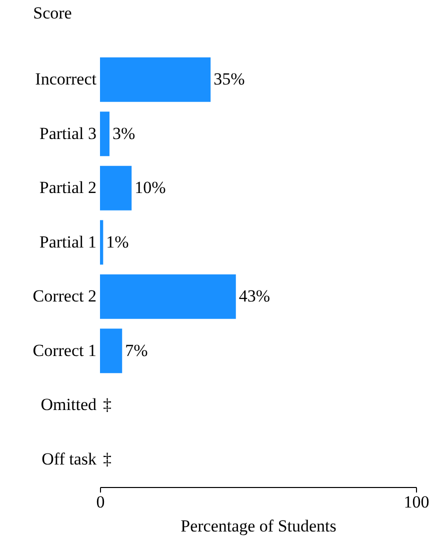 The height and width of the screenshot is (548, 435). Describe the element at coordinates (66, 79) in the screenshot. I see `y-tick-label: Incorrect` at that location.